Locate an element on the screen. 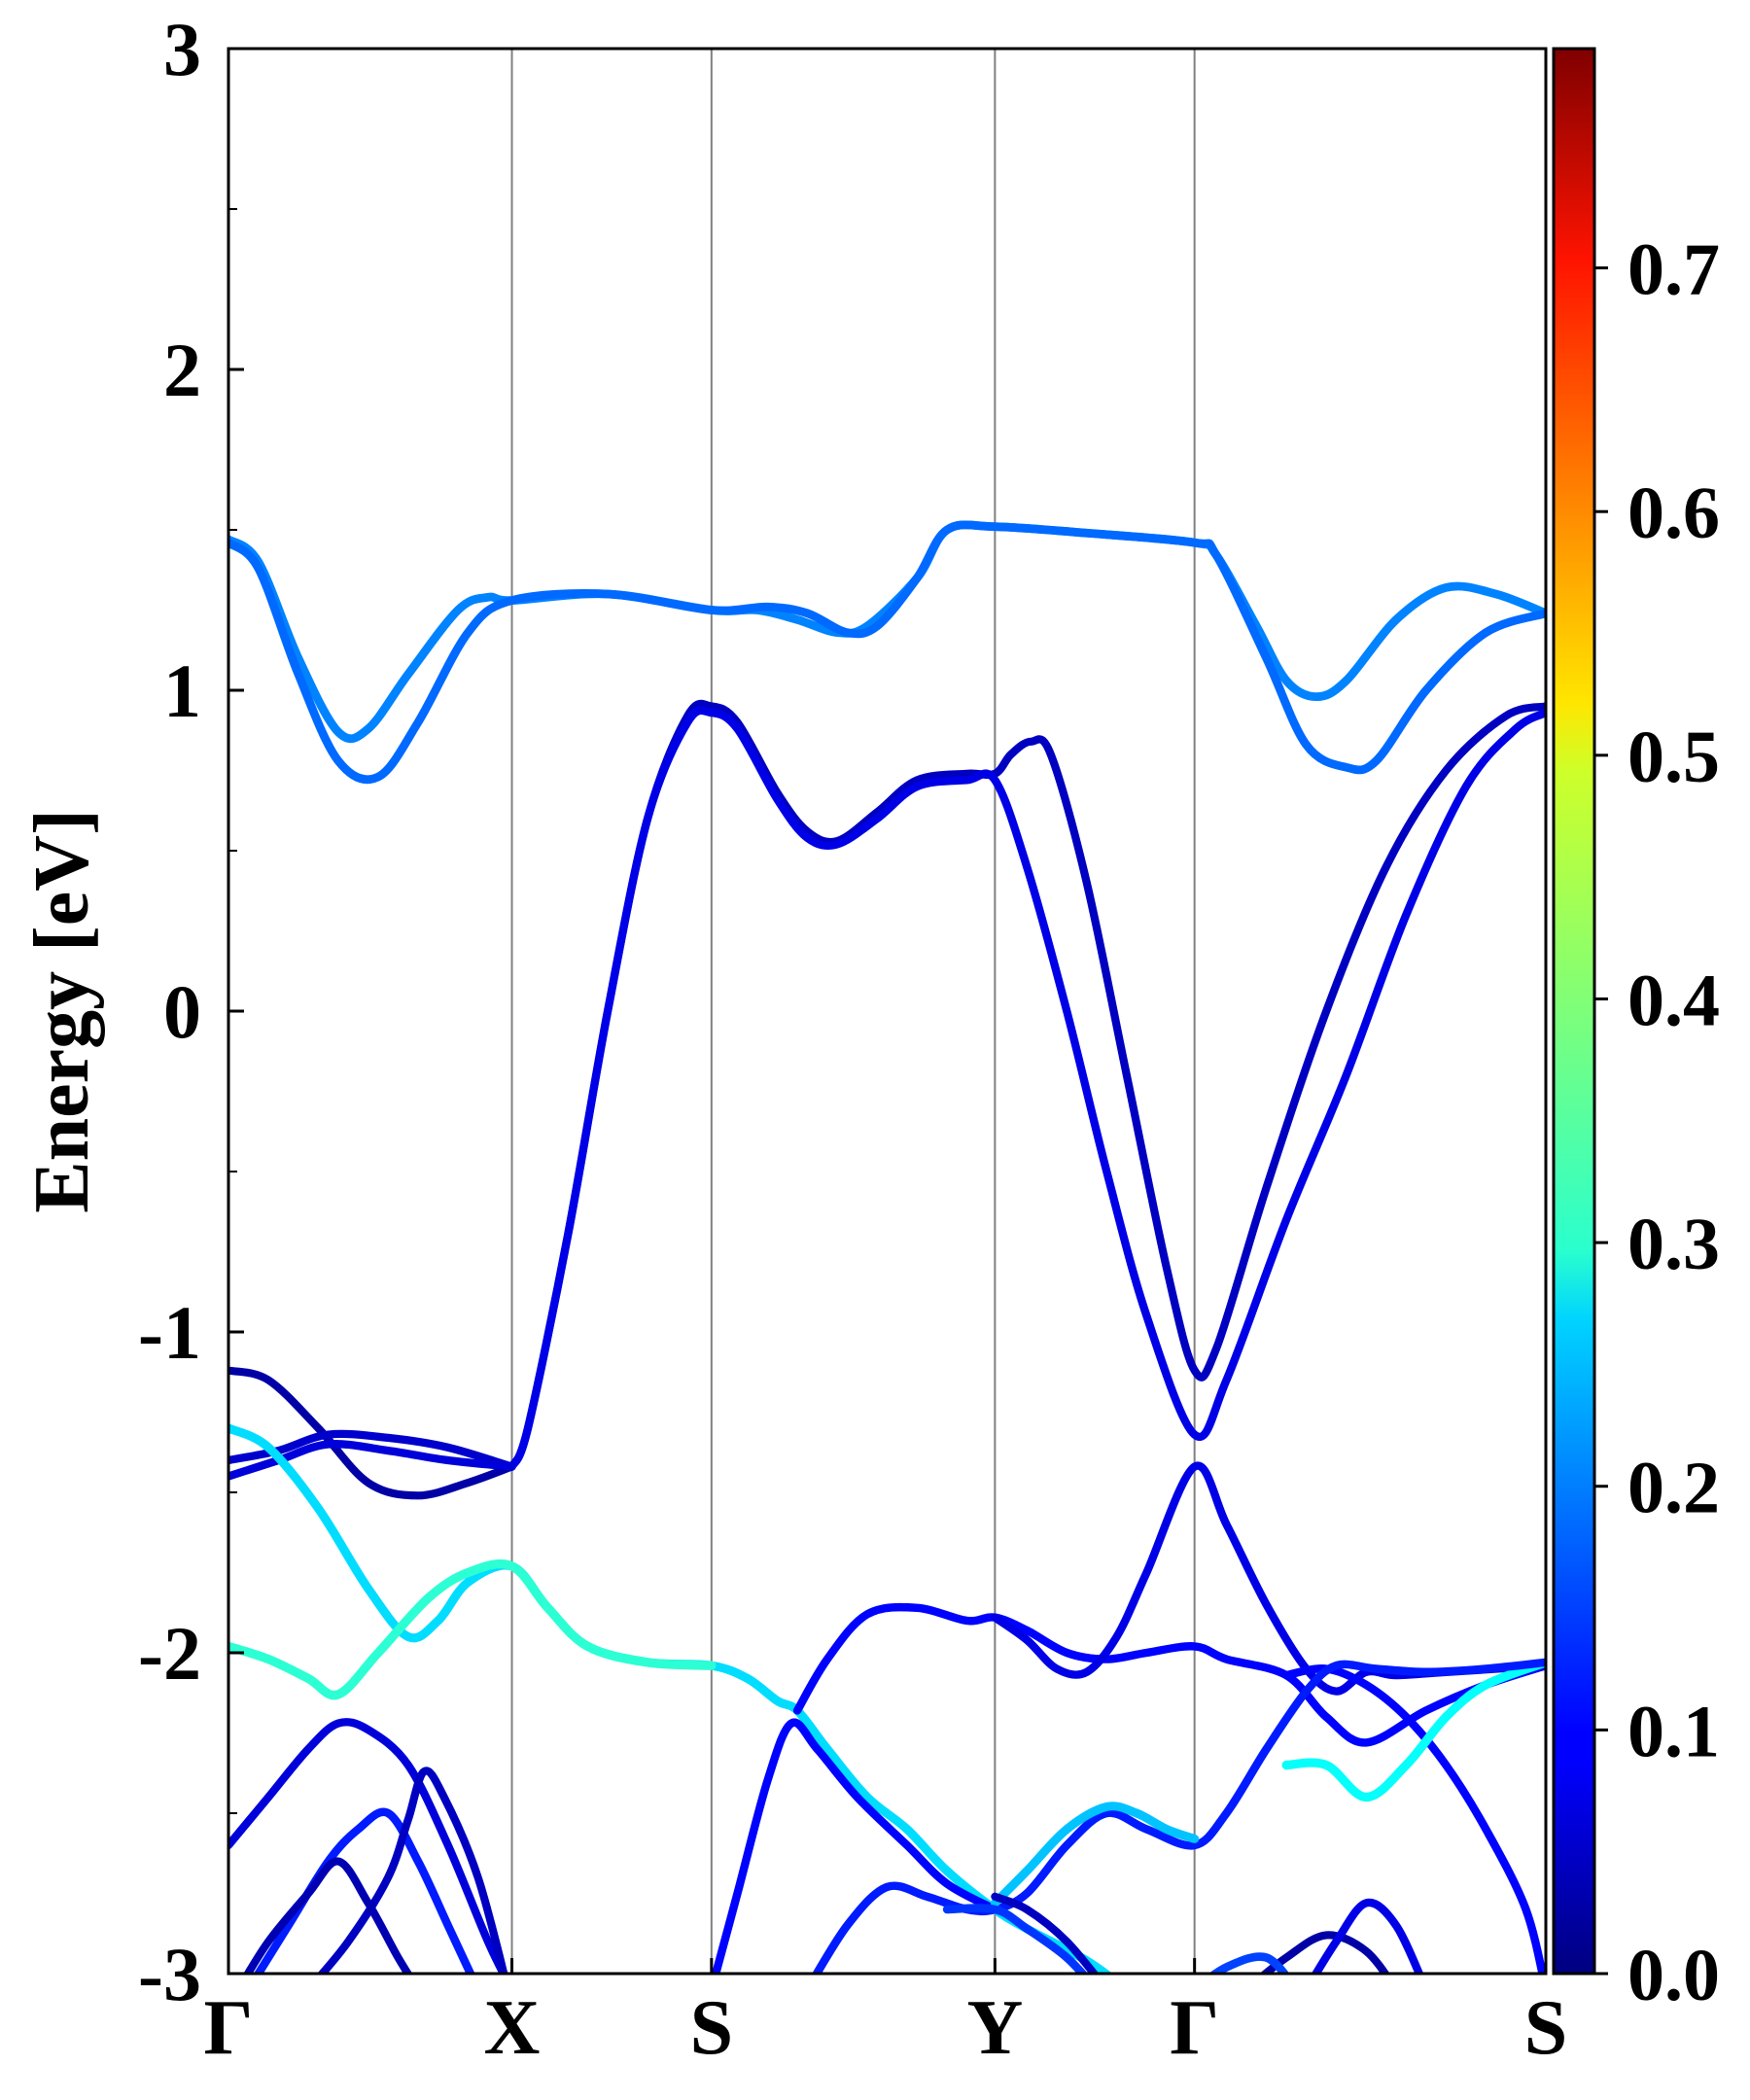  colorbar is located at coordinates (1574, 1011).